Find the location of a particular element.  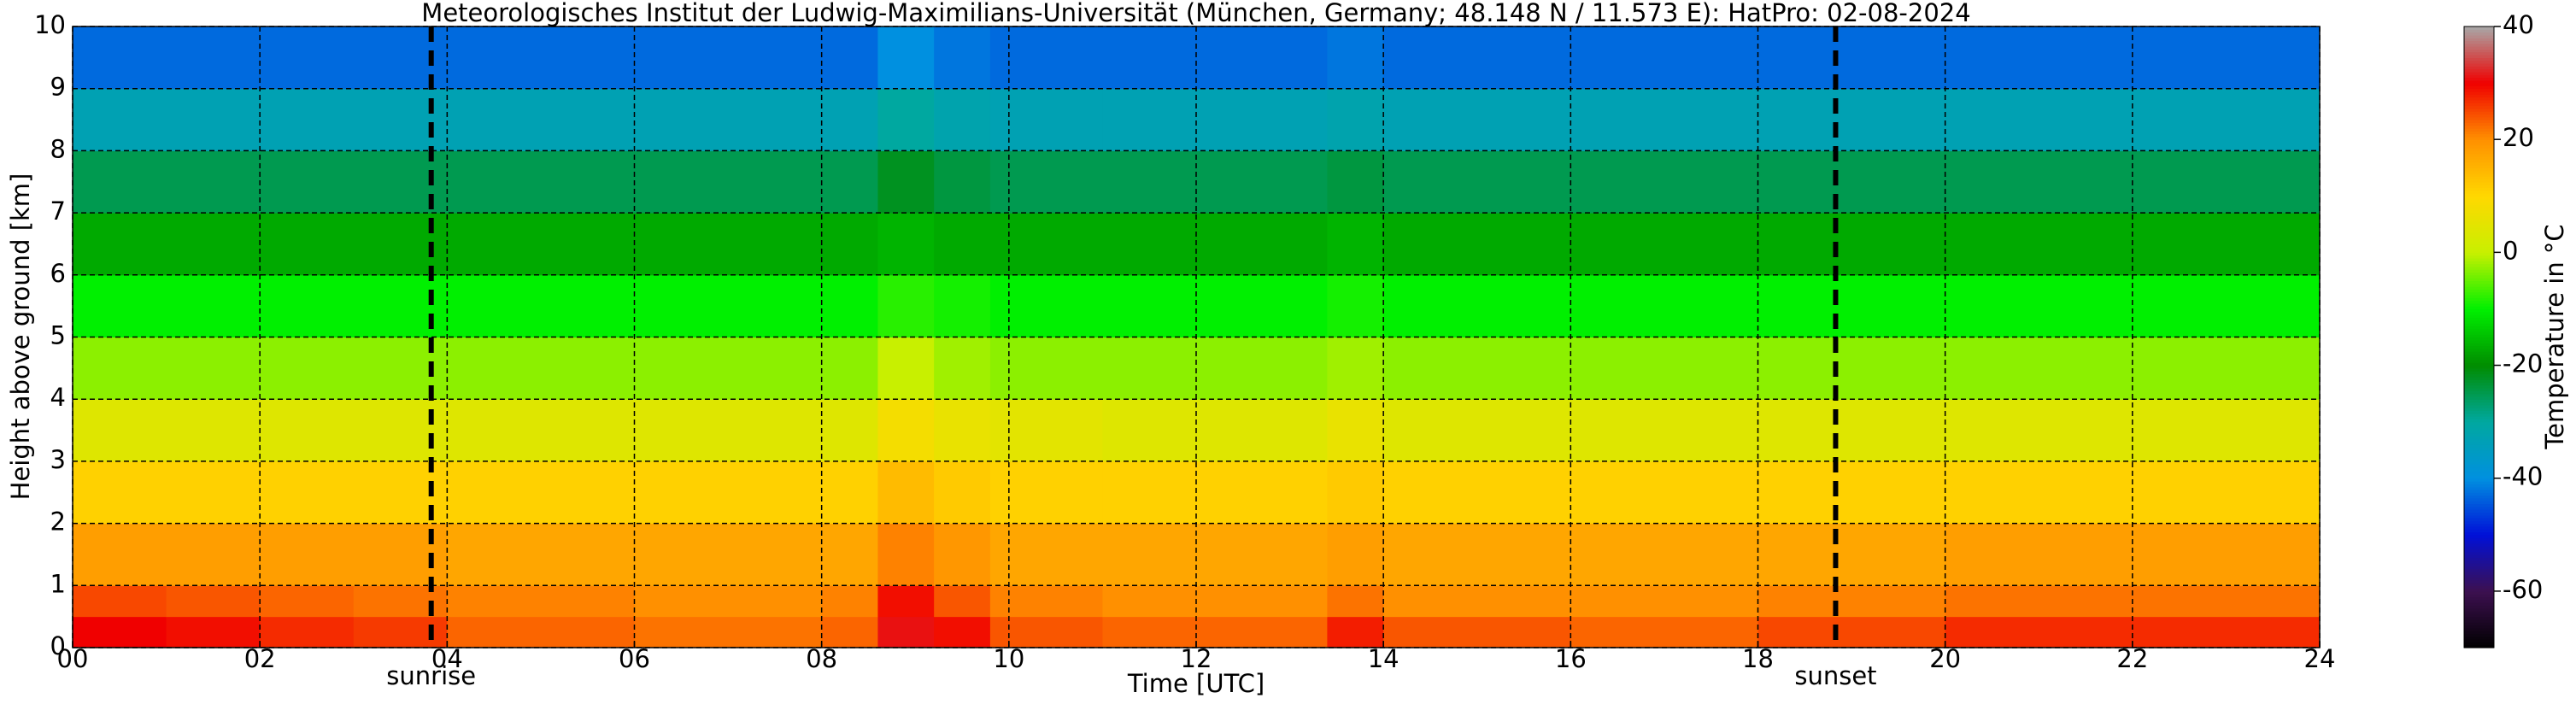

y-tick-label: 5 is located at coordinates (58, 335).